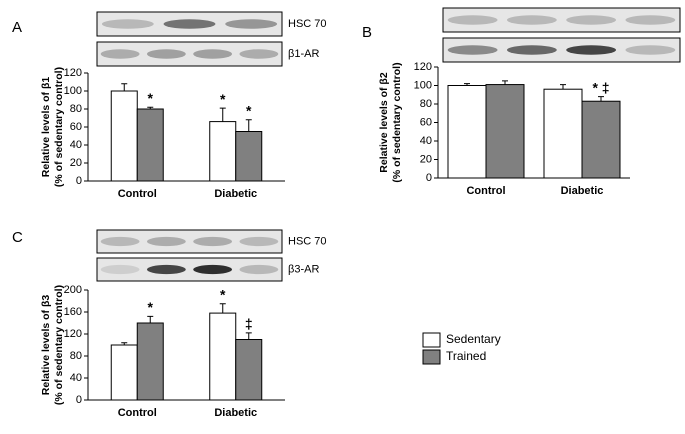 This screenshot has width=685, height=434. What do you see at coordinates (303, 54) in the screenshot?
I see `blot-label: β1-AR` at bounding box center [303, 54].